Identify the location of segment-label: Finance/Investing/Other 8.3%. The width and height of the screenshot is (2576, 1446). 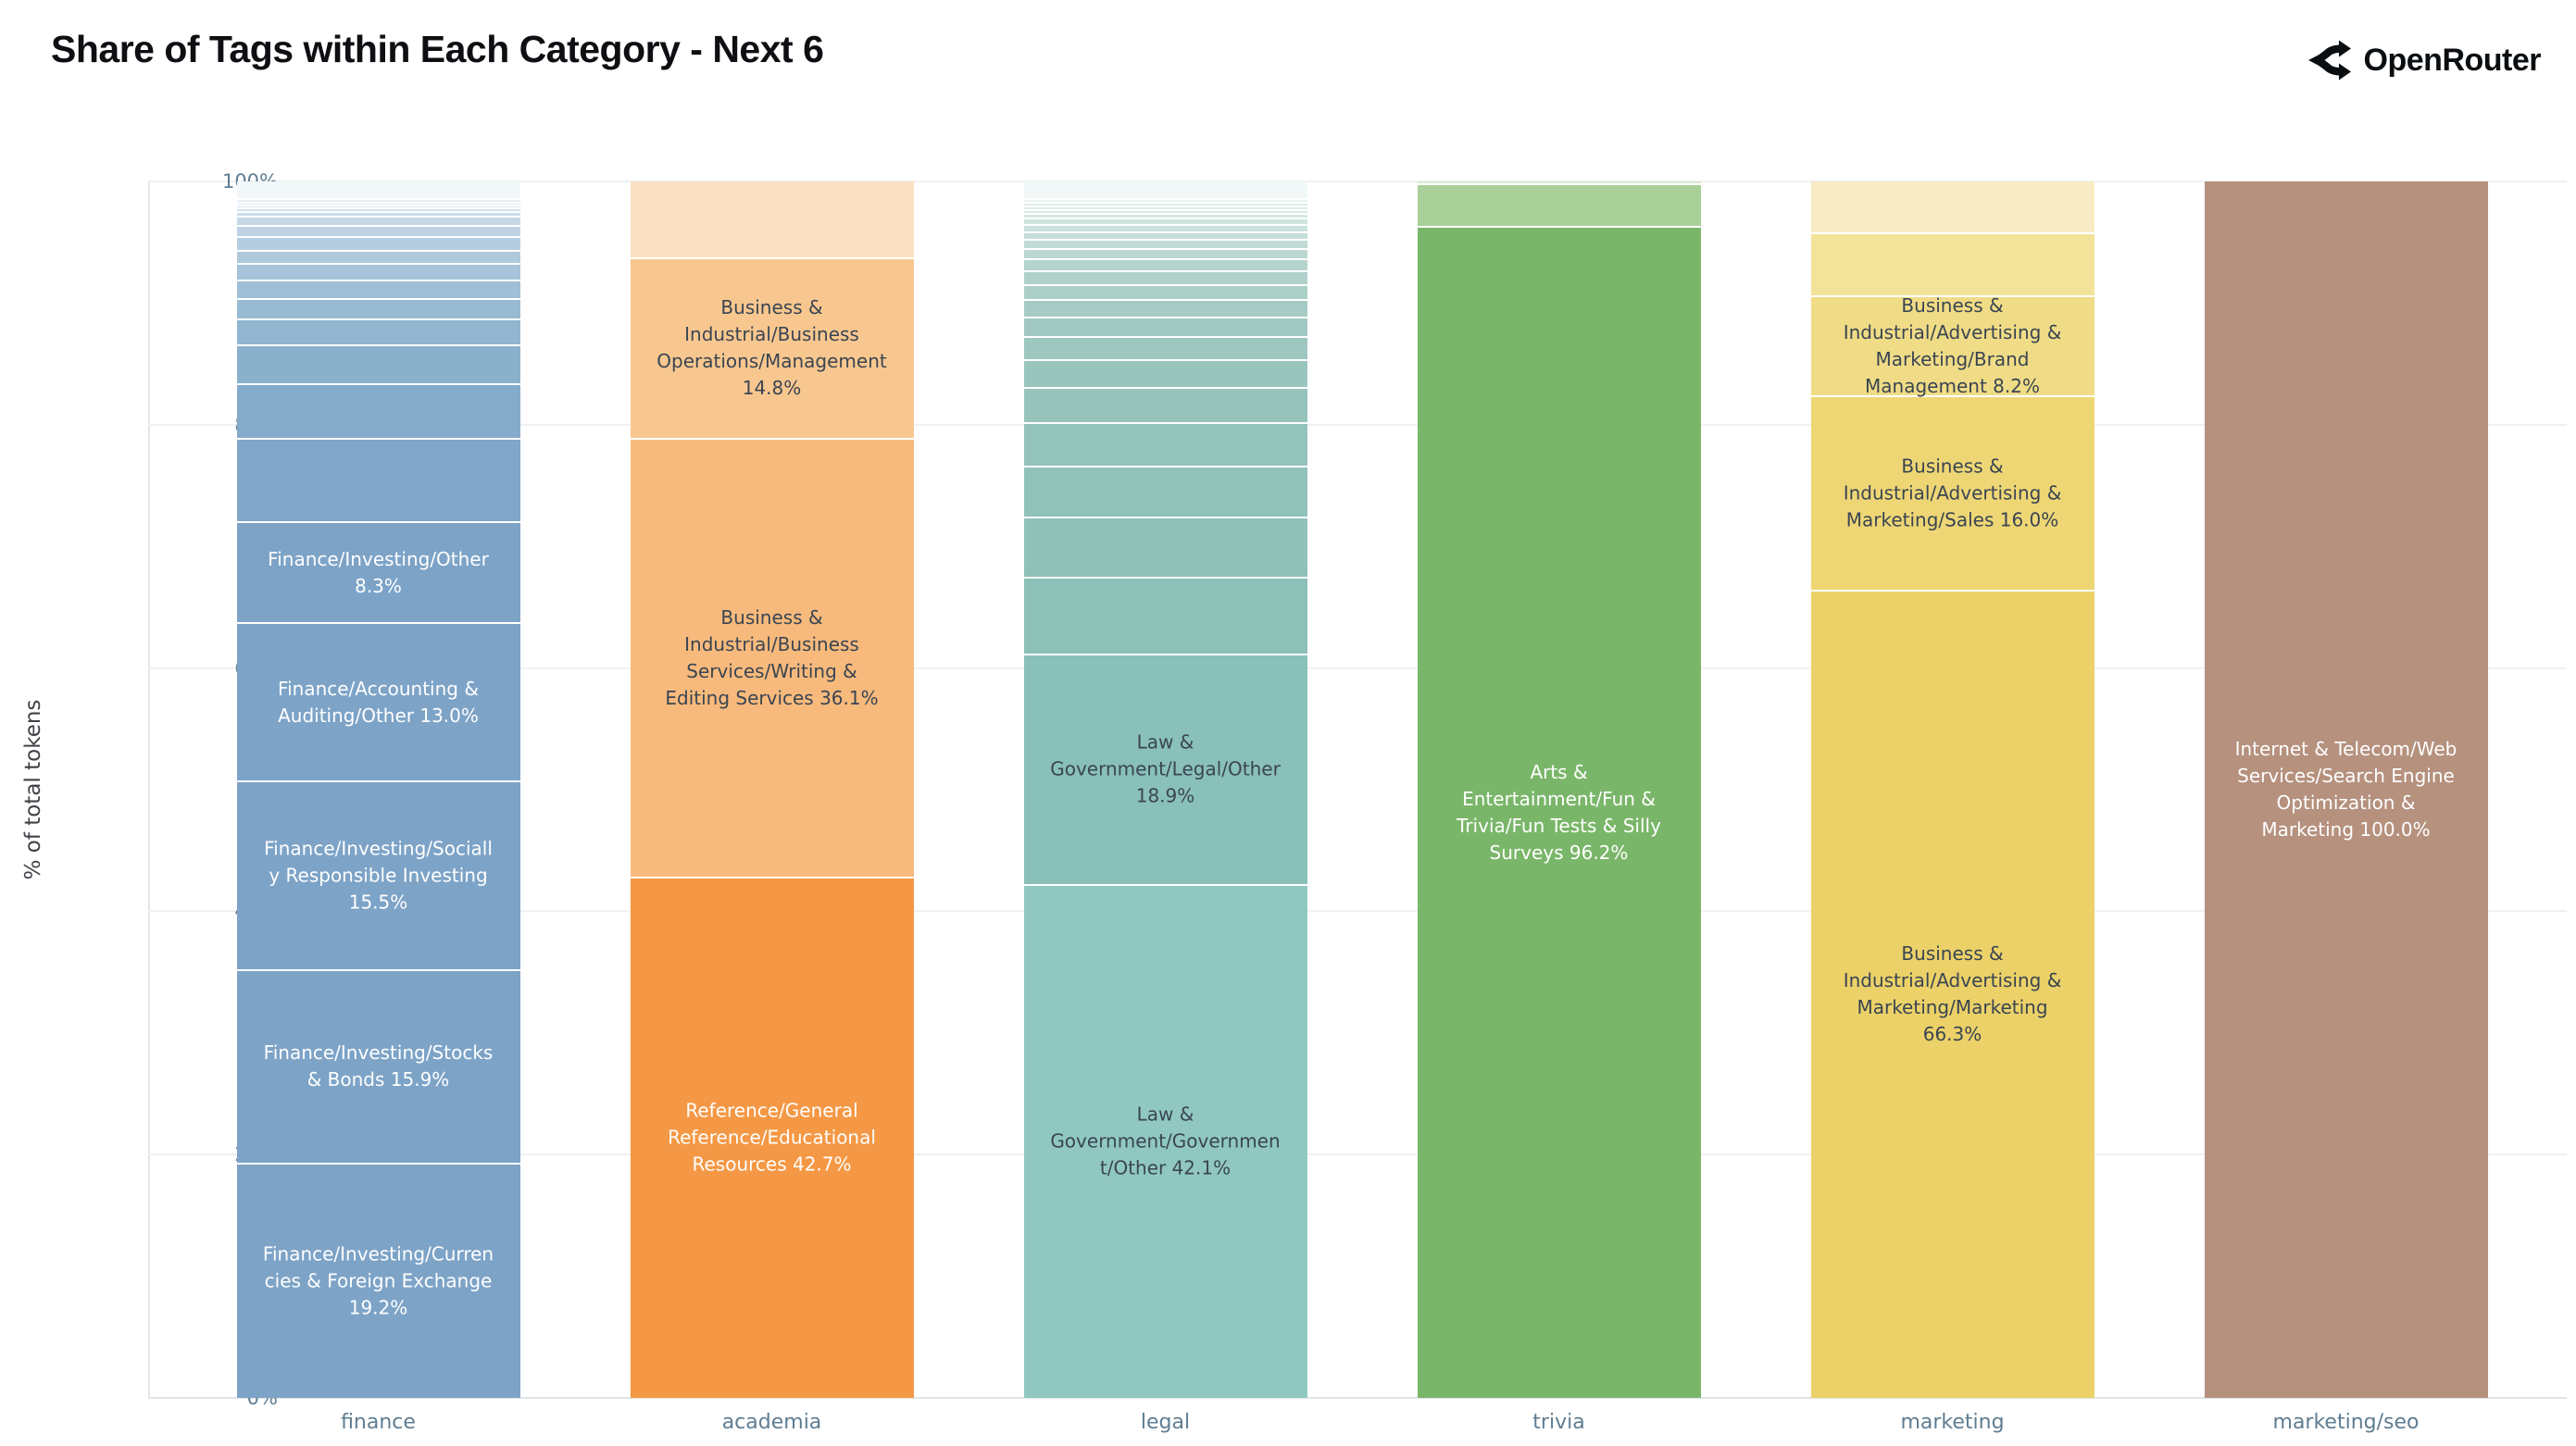
(379, 572).